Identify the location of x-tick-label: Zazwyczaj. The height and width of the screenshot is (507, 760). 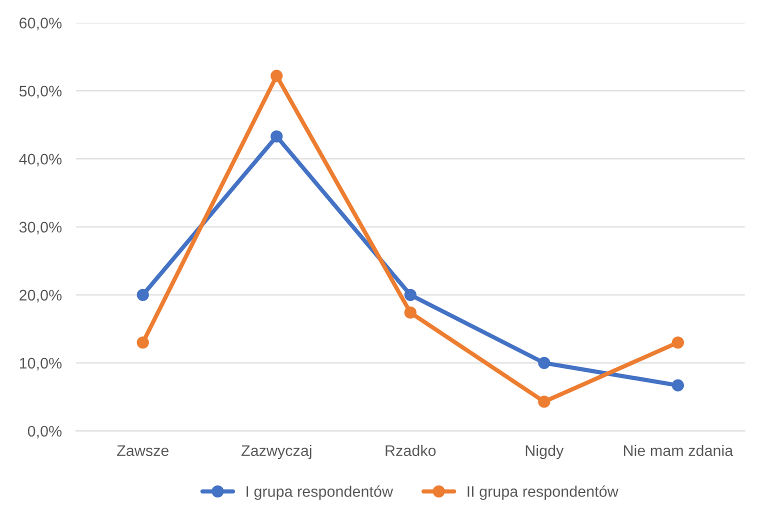
(276, 452).